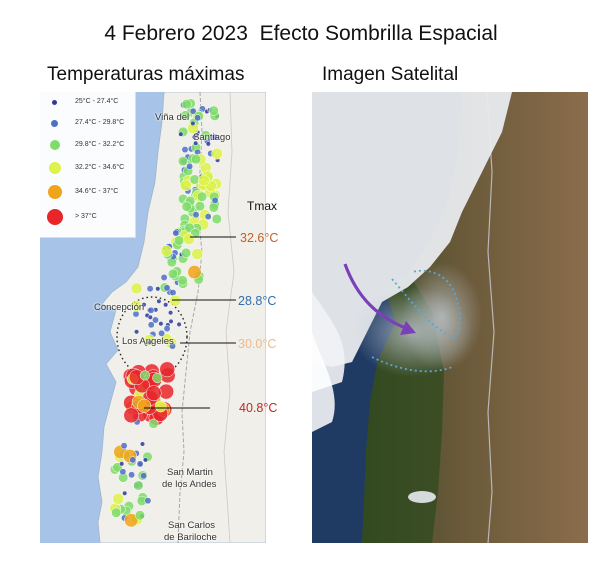  What do you see at coordinates (190, 537) in the screenshot?
I see `city-label-de-bariloche: de Bariloche` at bounding box center [190, 537].